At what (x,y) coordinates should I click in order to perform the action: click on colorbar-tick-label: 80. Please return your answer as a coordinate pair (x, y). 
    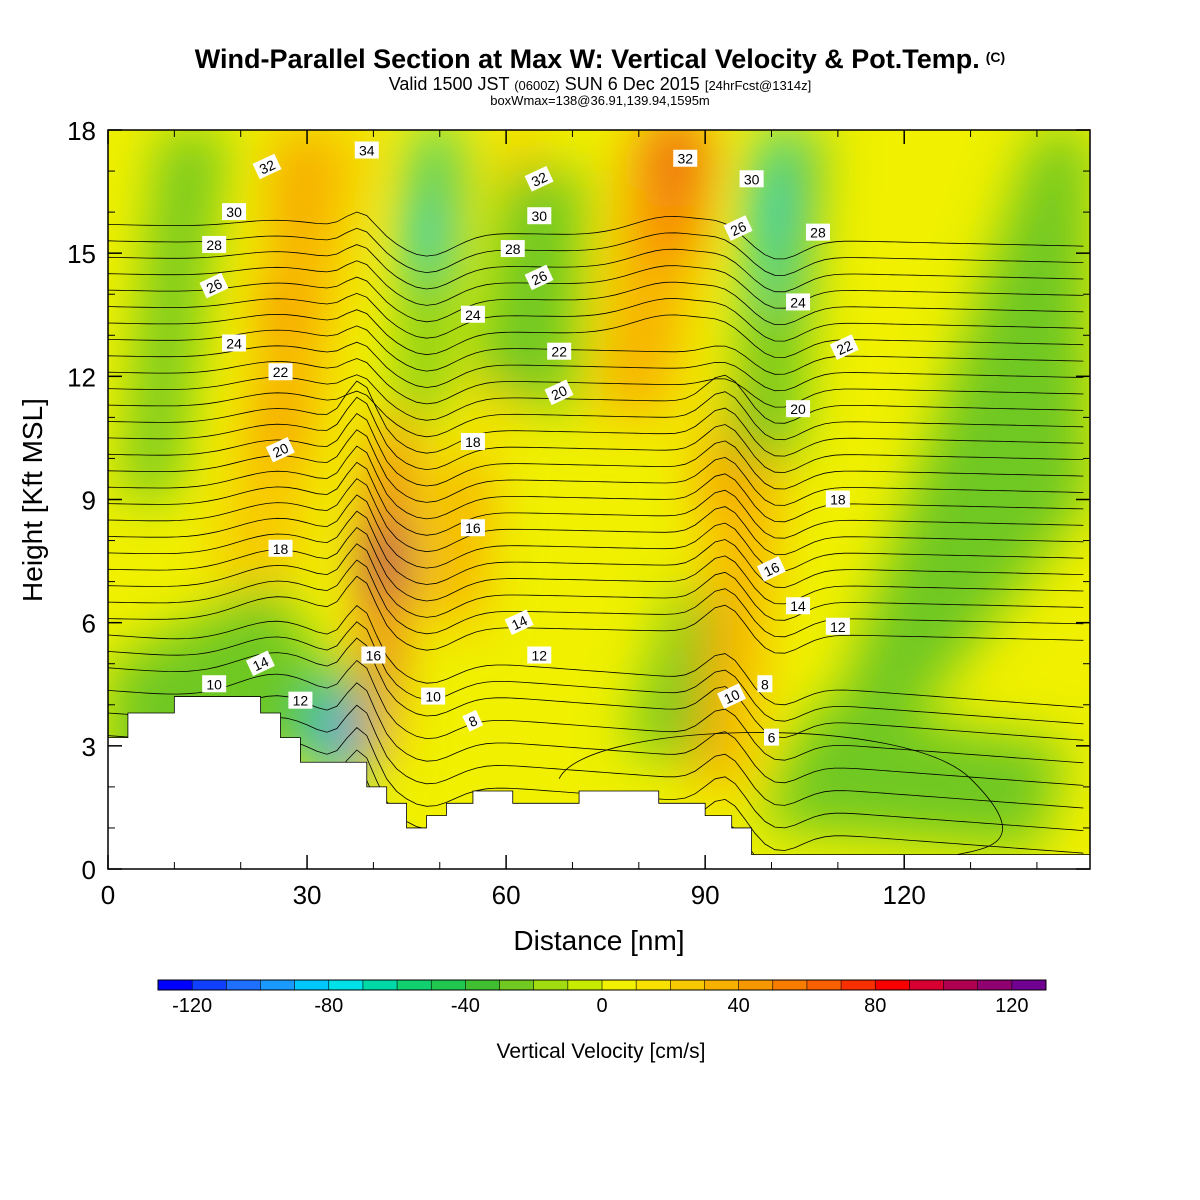
    Looking at the image, I should click on (875, 1006).